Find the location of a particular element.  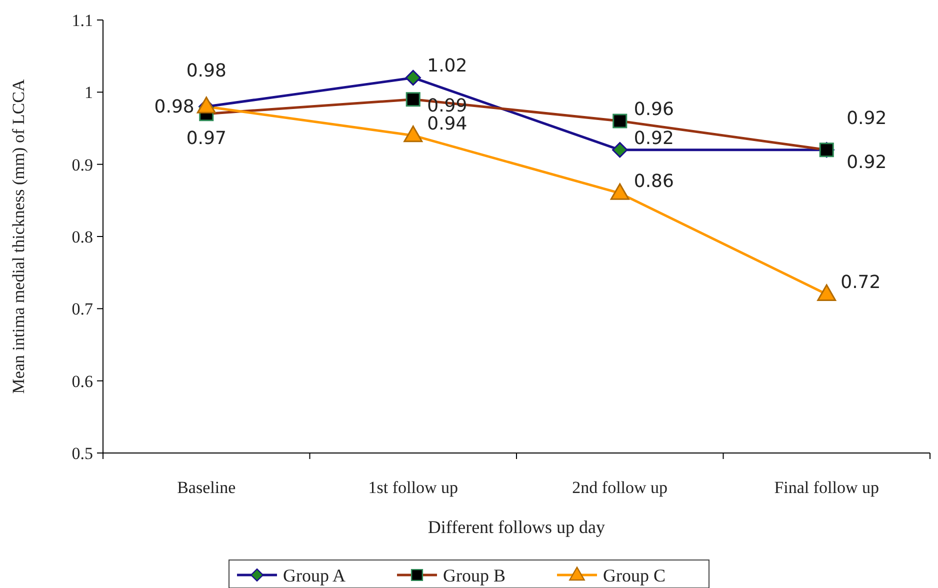

y-tick-label: 0.9 is located at coordinates (82, 164).